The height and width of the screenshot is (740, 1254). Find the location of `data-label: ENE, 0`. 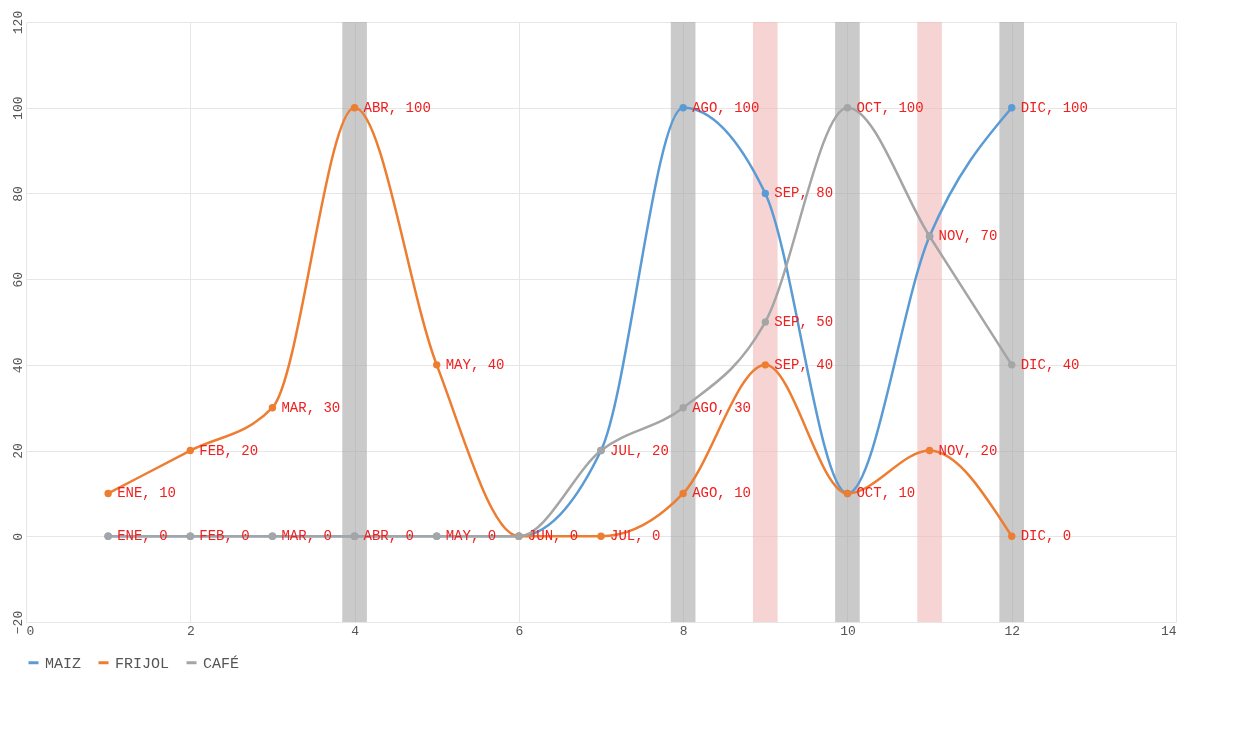

data-label: ENE, 0 is located at coordinates (142, 536).